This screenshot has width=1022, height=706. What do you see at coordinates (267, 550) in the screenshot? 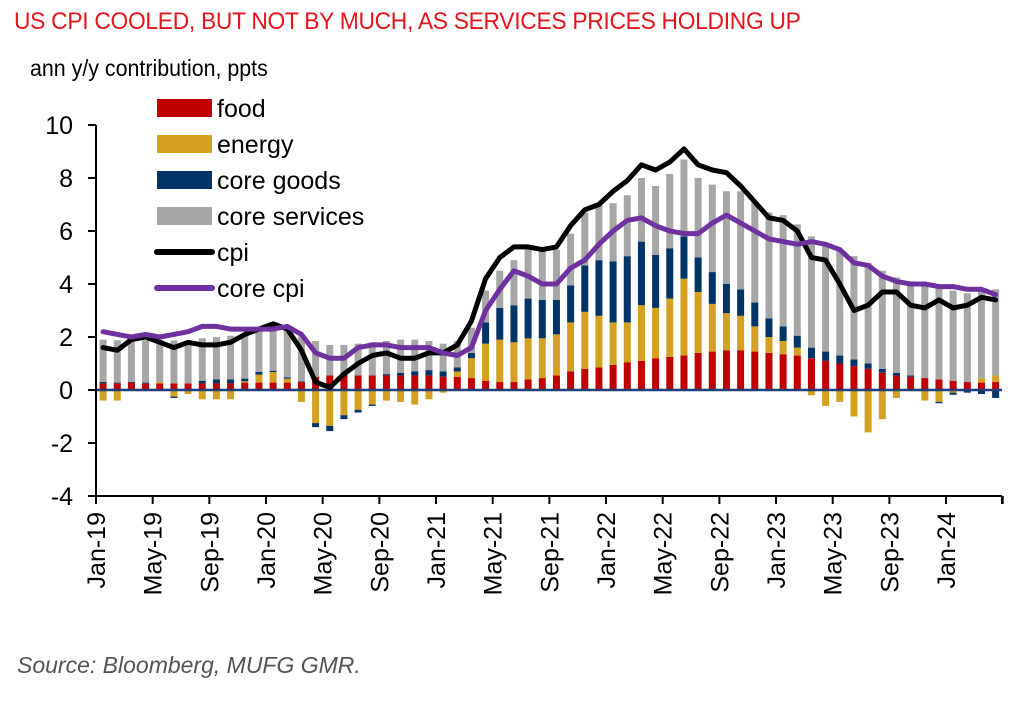
I see `x-tick-label: Jan-20` at bounding box center [267, 550].